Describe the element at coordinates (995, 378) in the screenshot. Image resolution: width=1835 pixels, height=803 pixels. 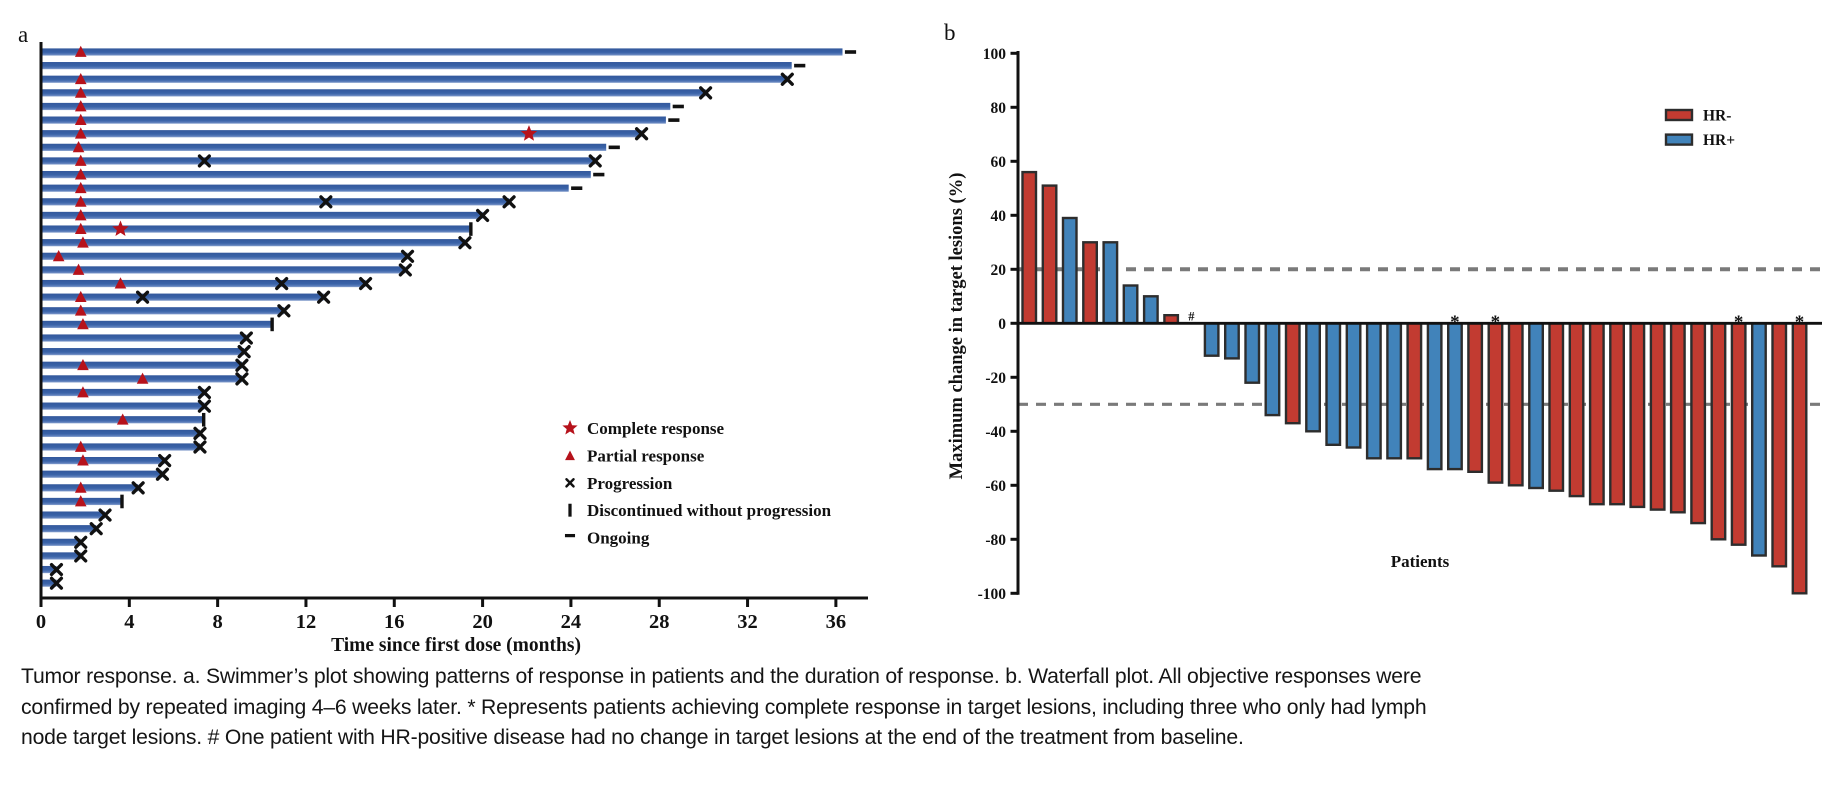
I see `y-tick-label: -20` at that location.